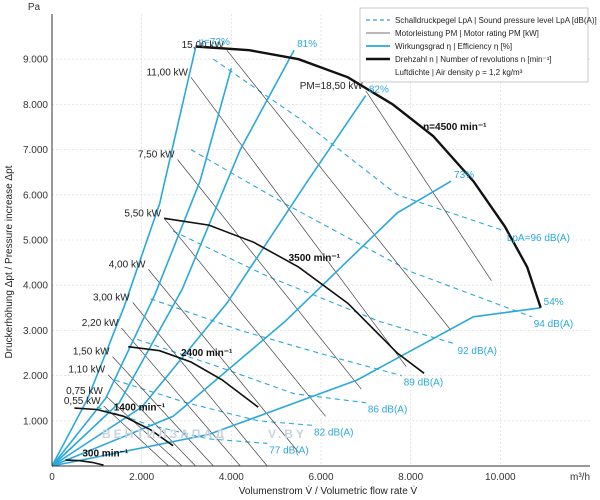 The width and height of the screenshot is (600, 500). I want to click on x-tick-label: 10.000, so click(500, 477).